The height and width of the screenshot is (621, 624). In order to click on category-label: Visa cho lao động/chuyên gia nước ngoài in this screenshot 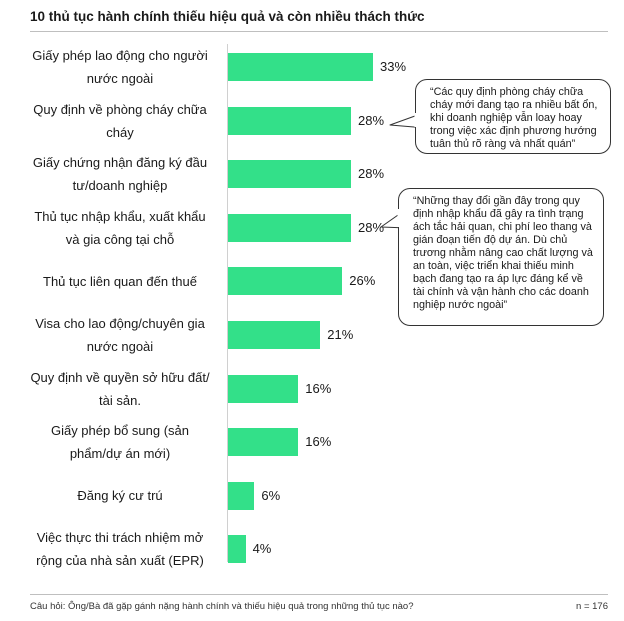, I will do `click(120, 335)`.